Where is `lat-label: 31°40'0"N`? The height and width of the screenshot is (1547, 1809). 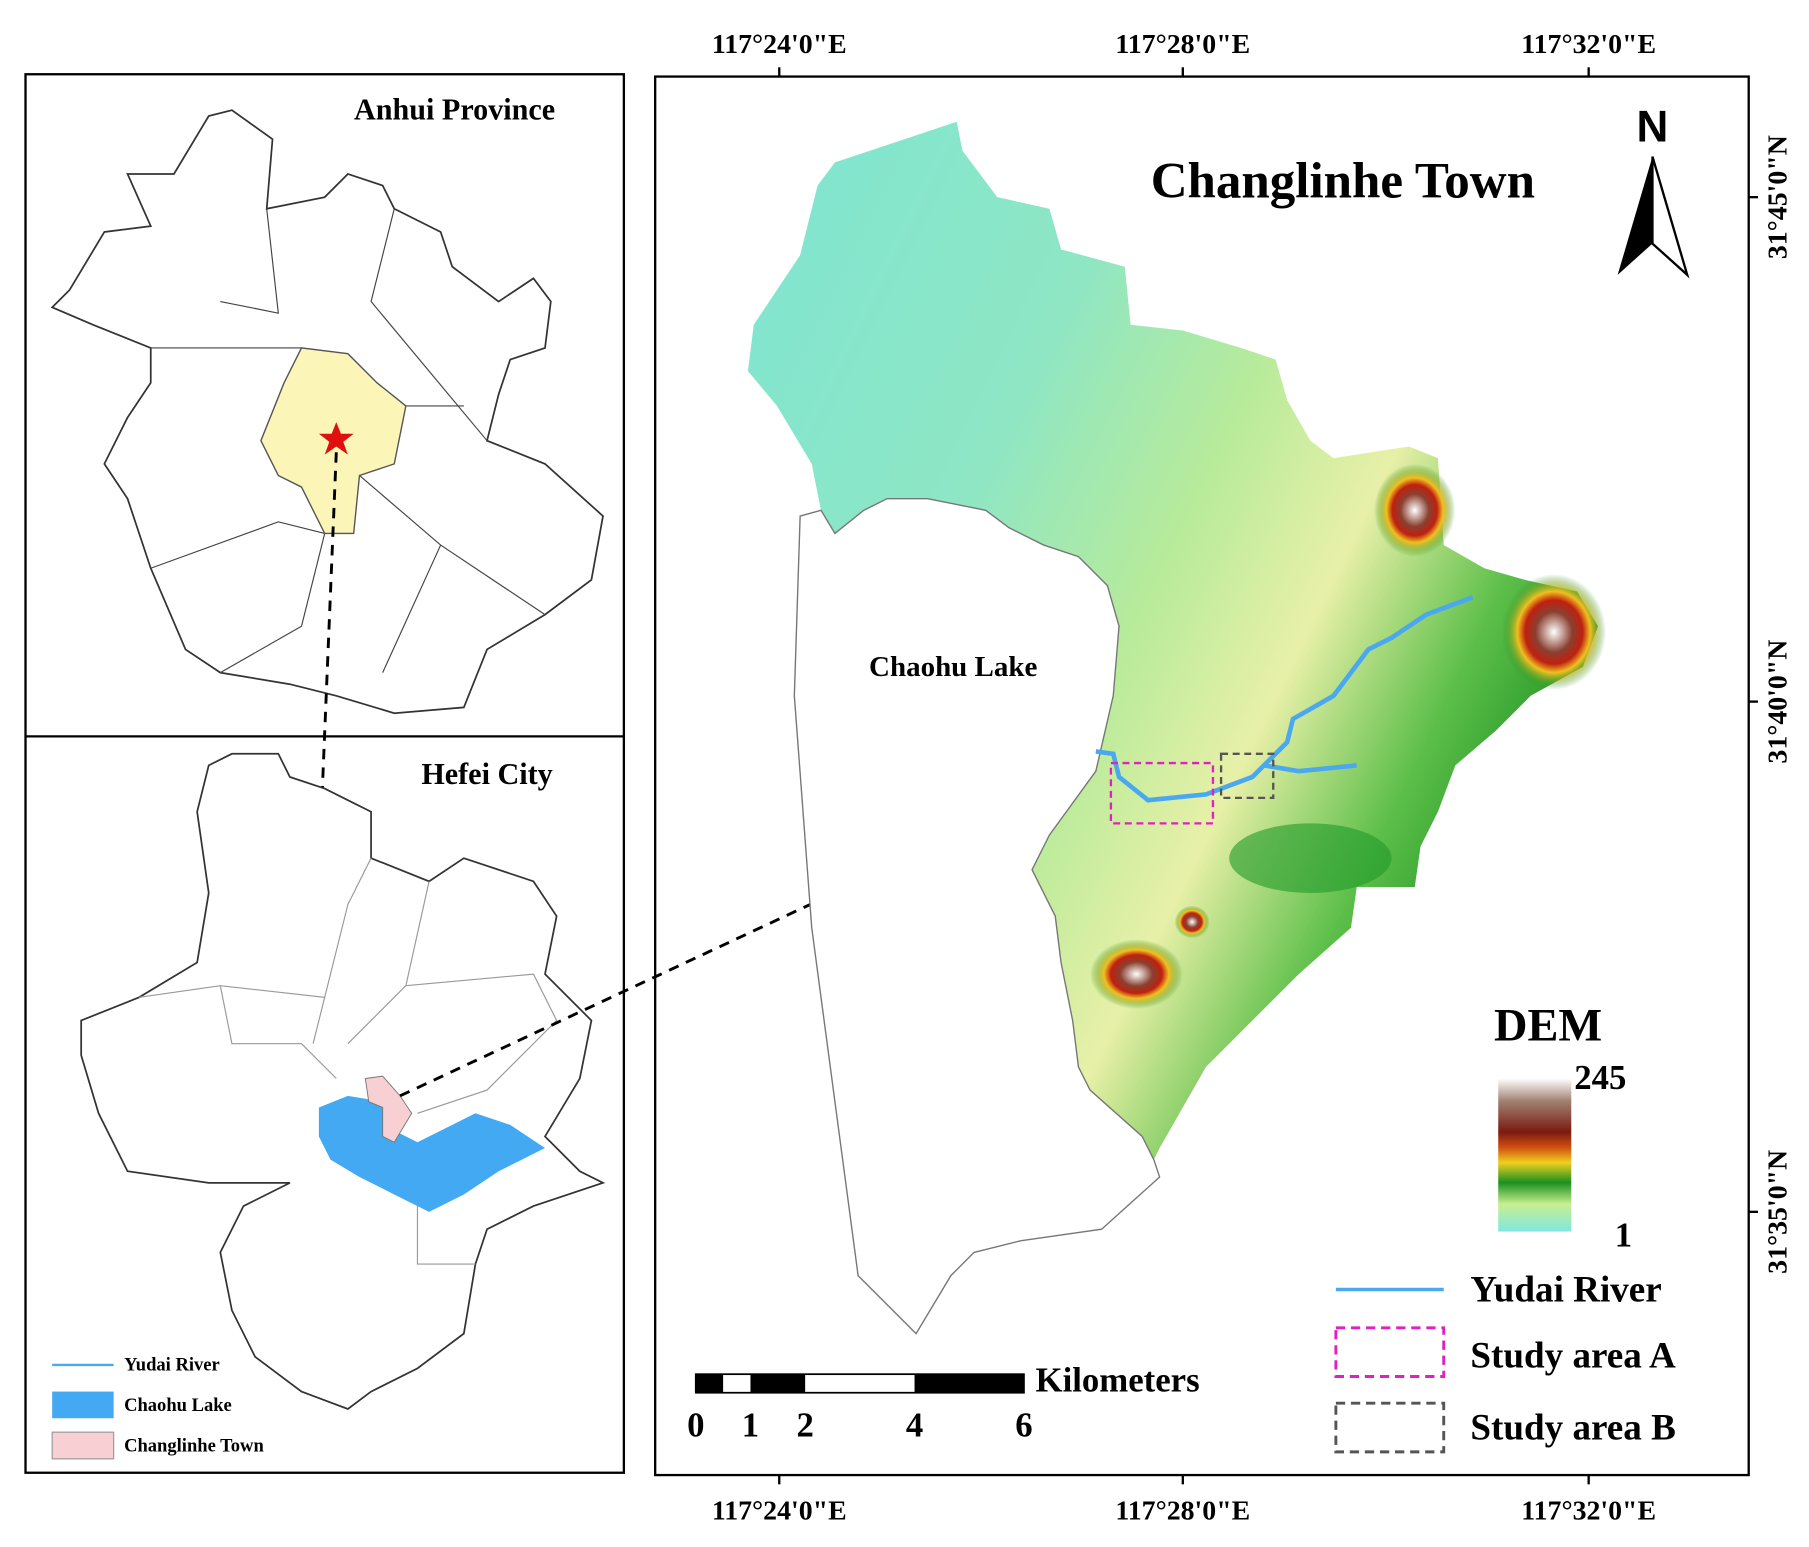
lat-label: 31°40'0"N is located at coordinates (1777, 702).